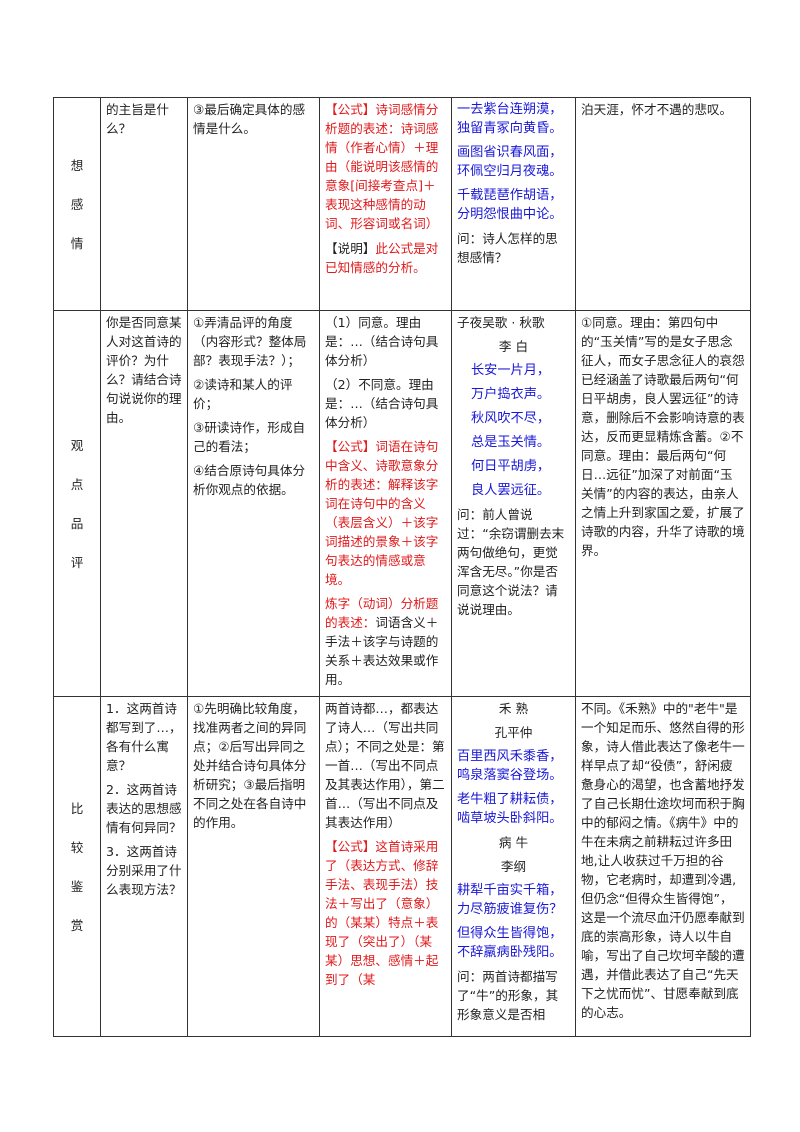 This screenshot has height=1132, width=800. Describe the element at coordinates (513, 346) in the screenshot. I see `poem-author: 李 白` at that location.